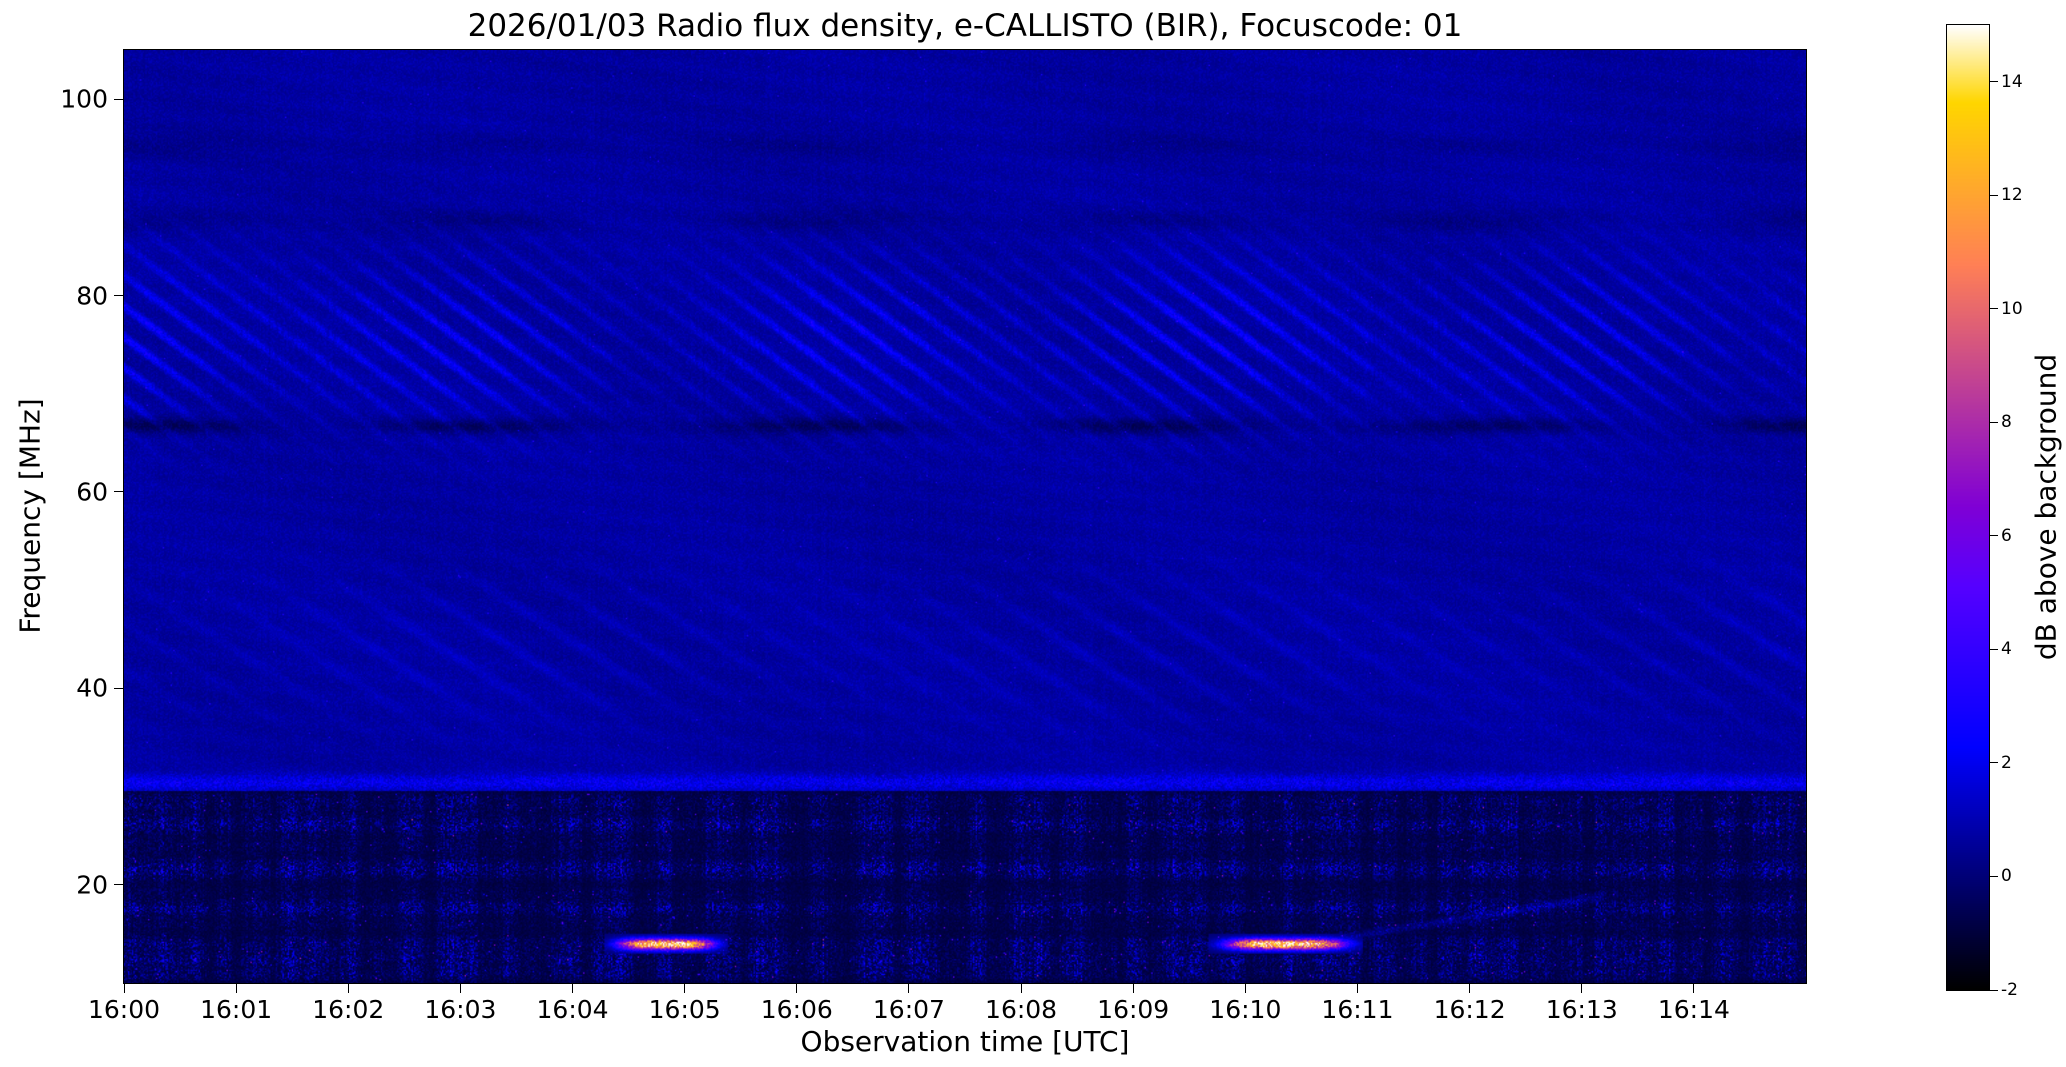 Image resolution: width=2066 pixels, height=1067 pixels. What do you see at coordinates (2006, 535) in the screenshot?
I see `colorbar-tick-label: 6` at bounding box center [2006, 535].